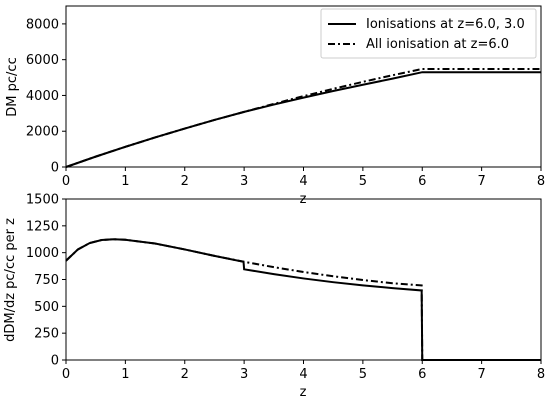  I want to click on ddm-x-tick-label: 6, so click(422, 374).